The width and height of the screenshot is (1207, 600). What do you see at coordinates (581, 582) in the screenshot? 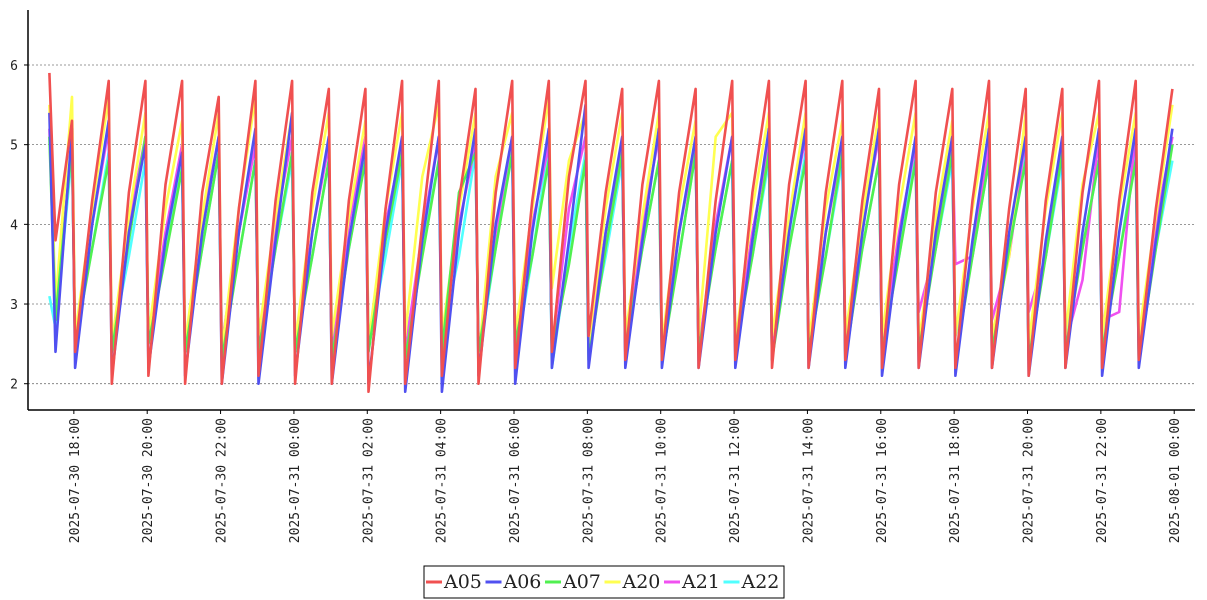
I see `legend-label: A07` at bounding box center [581, 582].